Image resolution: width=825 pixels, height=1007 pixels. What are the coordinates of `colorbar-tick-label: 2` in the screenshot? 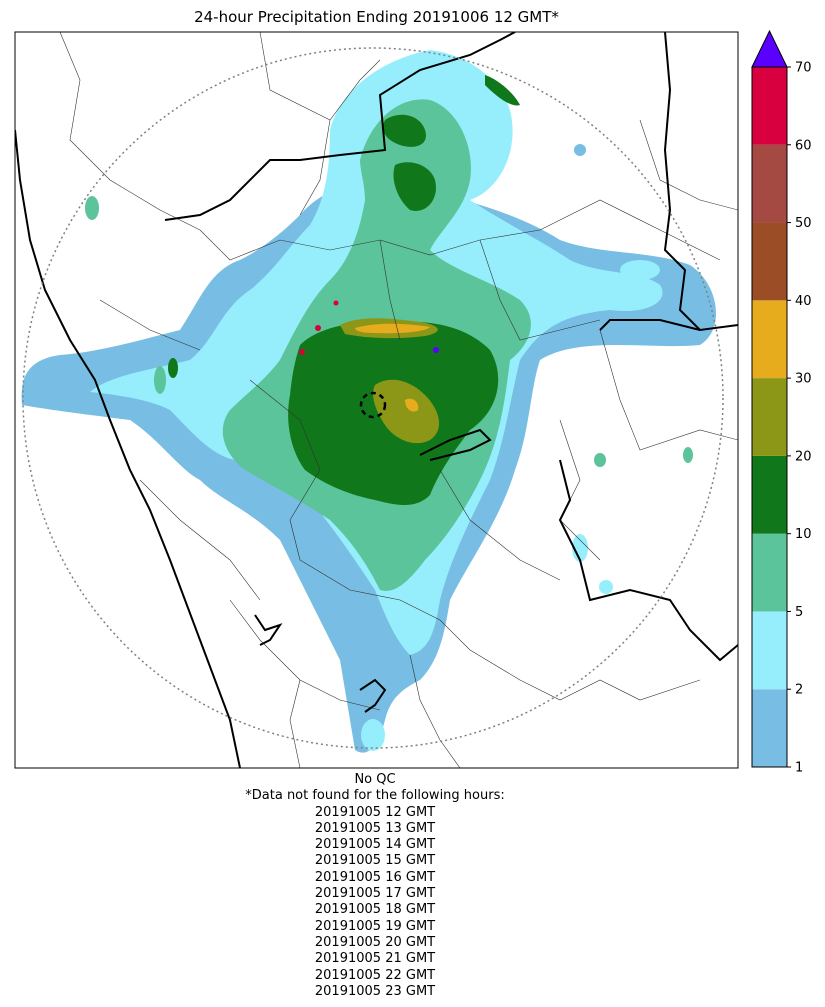 It's located at (799, 690).